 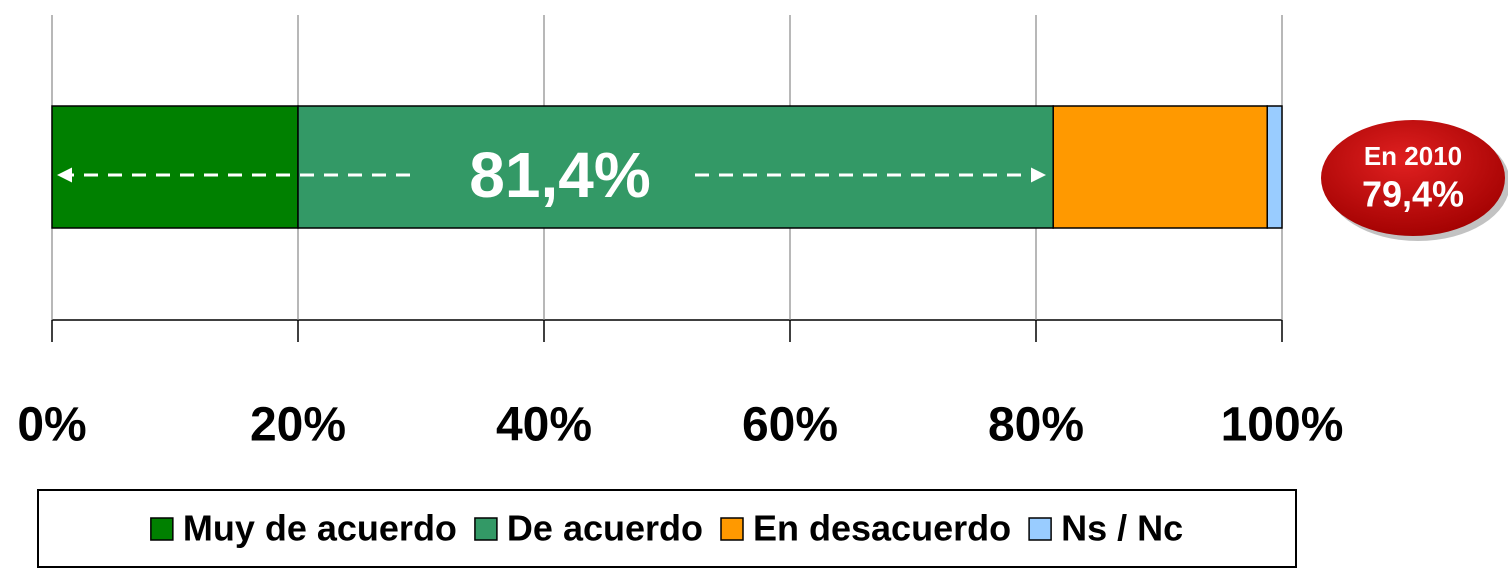 What do you see at coordinates (298, 425) in the screenshot?
I see `x-tick-label: 20%` at bounding box center [298, 425].